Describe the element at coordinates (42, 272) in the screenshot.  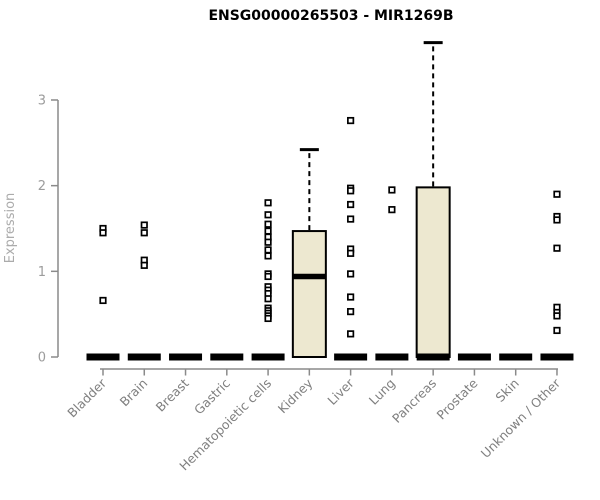
I see `y-tick-label: 1` at that location.